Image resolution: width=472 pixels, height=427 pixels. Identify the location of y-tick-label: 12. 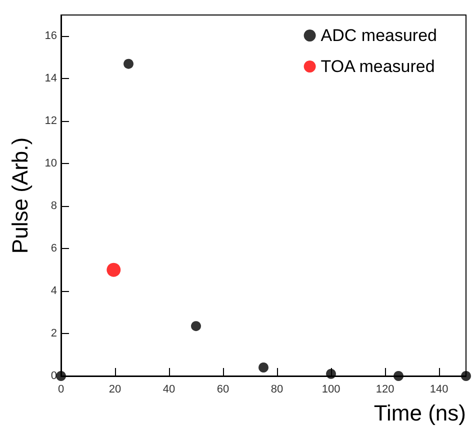
(50, 121).